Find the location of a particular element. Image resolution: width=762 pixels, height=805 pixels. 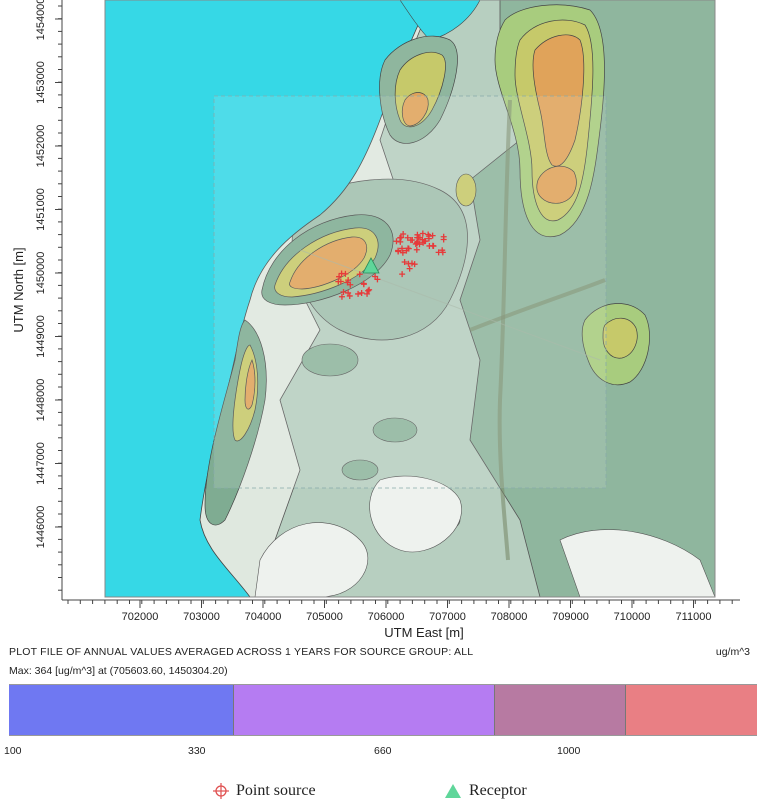

legend-level-label: 100 is located at coordinates (13, 751).